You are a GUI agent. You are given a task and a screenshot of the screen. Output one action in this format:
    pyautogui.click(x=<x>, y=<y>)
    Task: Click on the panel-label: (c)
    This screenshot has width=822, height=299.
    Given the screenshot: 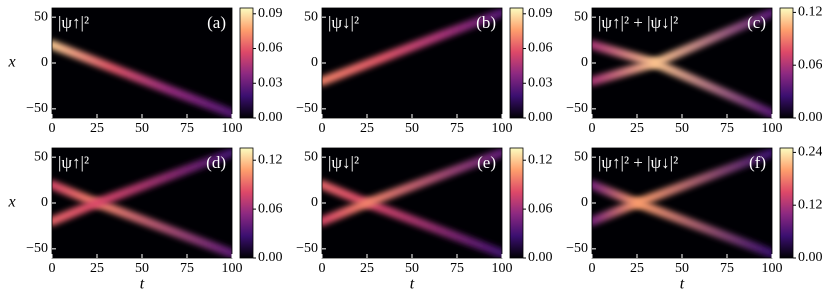 What is the action you would take?
    pyautogui.click(x=756, y=22)
    